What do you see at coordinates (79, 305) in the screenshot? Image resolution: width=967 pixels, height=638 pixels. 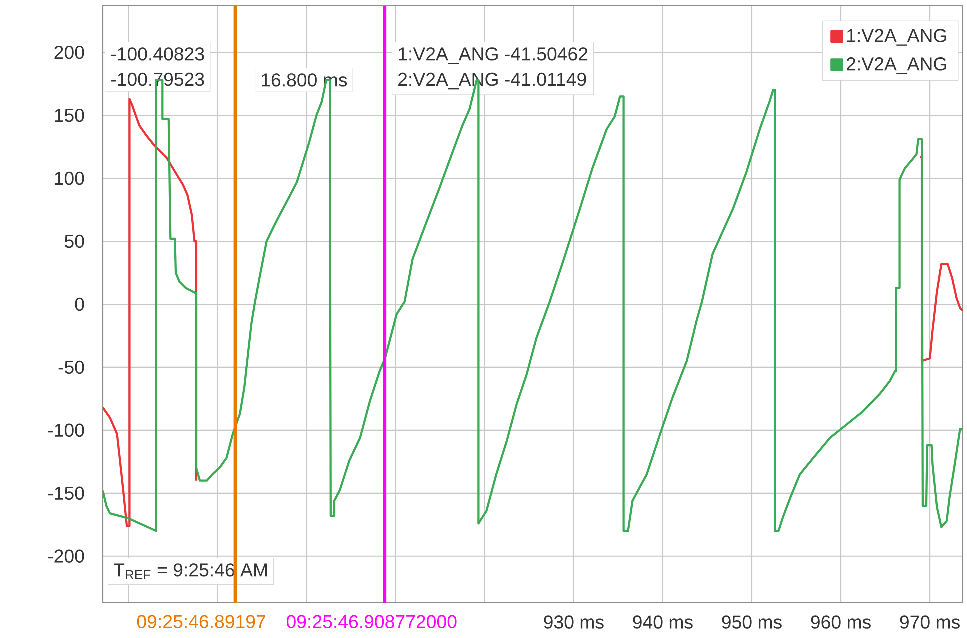 I see `y-tick-label: 0` at bounding box center [79, 305].